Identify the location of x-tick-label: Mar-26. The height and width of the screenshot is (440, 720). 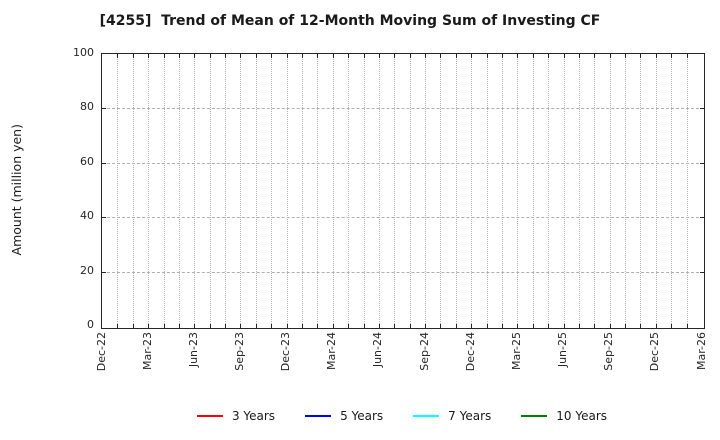
(701, 363).